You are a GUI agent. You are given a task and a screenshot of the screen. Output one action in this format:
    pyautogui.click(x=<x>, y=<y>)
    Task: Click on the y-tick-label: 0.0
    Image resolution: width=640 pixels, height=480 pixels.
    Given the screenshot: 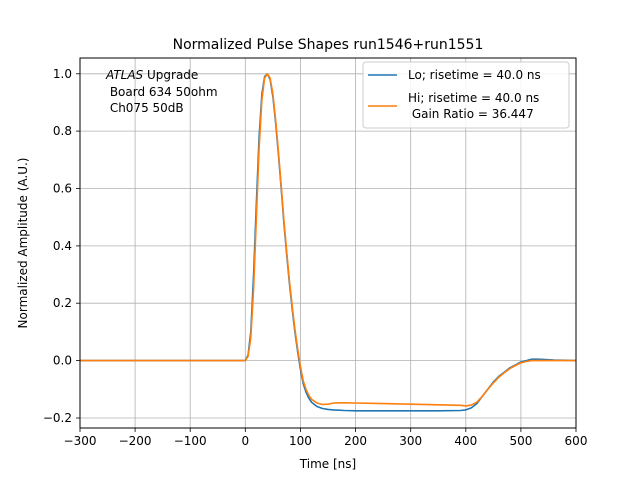 What is the action you would take?
    pyautogui.click(x=62, y=361)
    